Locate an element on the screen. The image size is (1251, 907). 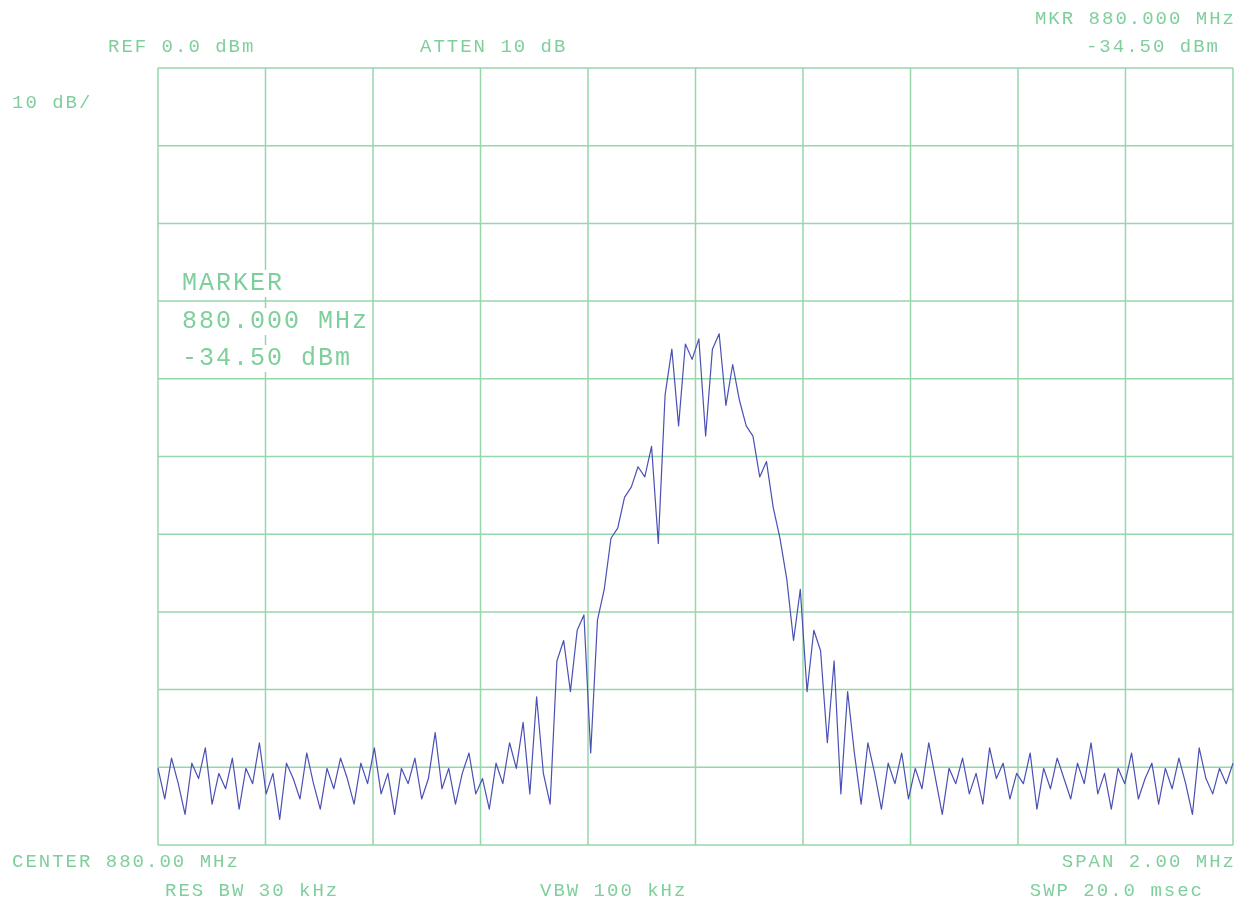
text: MKR 880.000 MHz is located at coordinates (1135, 19).